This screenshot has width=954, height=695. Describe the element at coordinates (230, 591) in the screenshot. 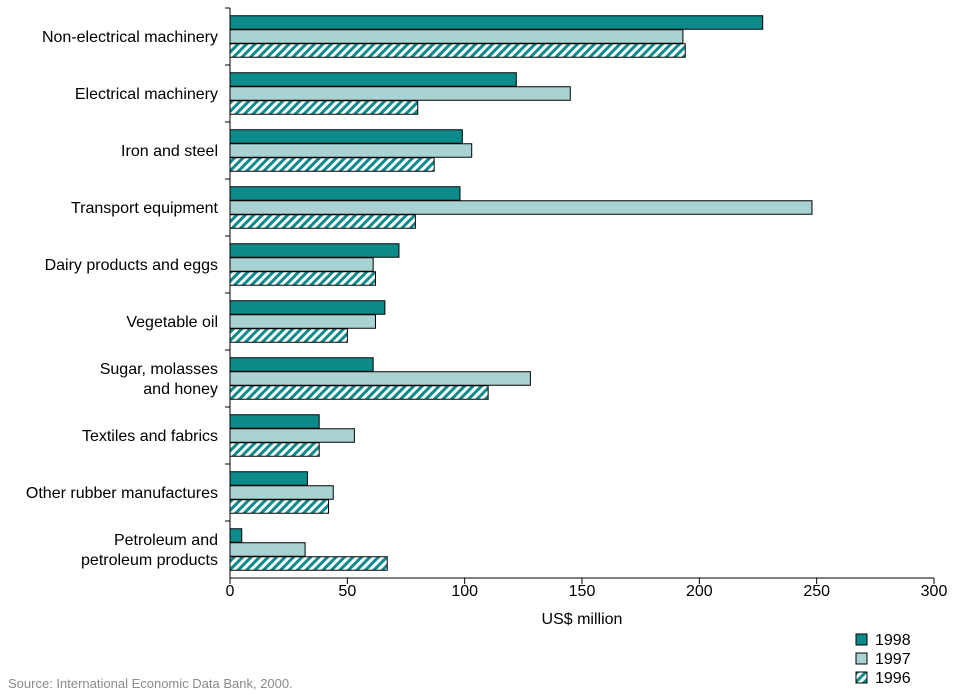

I see `x-tick-label: 0` at that location.